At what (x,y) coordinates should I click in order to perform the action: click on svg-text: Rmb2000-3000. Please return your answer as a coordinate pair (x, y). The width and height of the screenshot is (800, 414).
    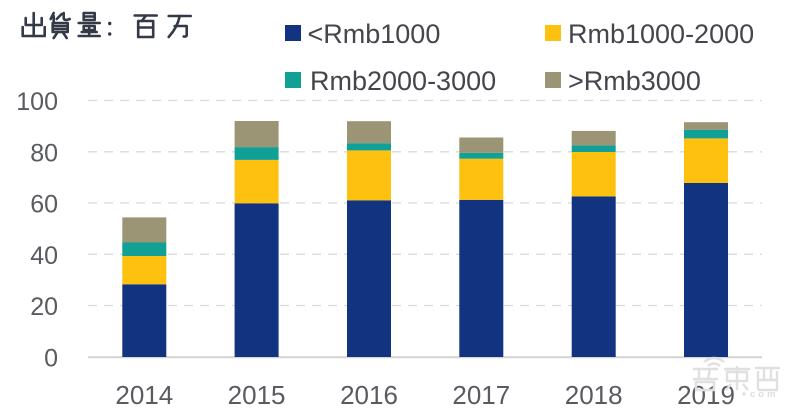
    Looking at the image, I should click on (403, 81).